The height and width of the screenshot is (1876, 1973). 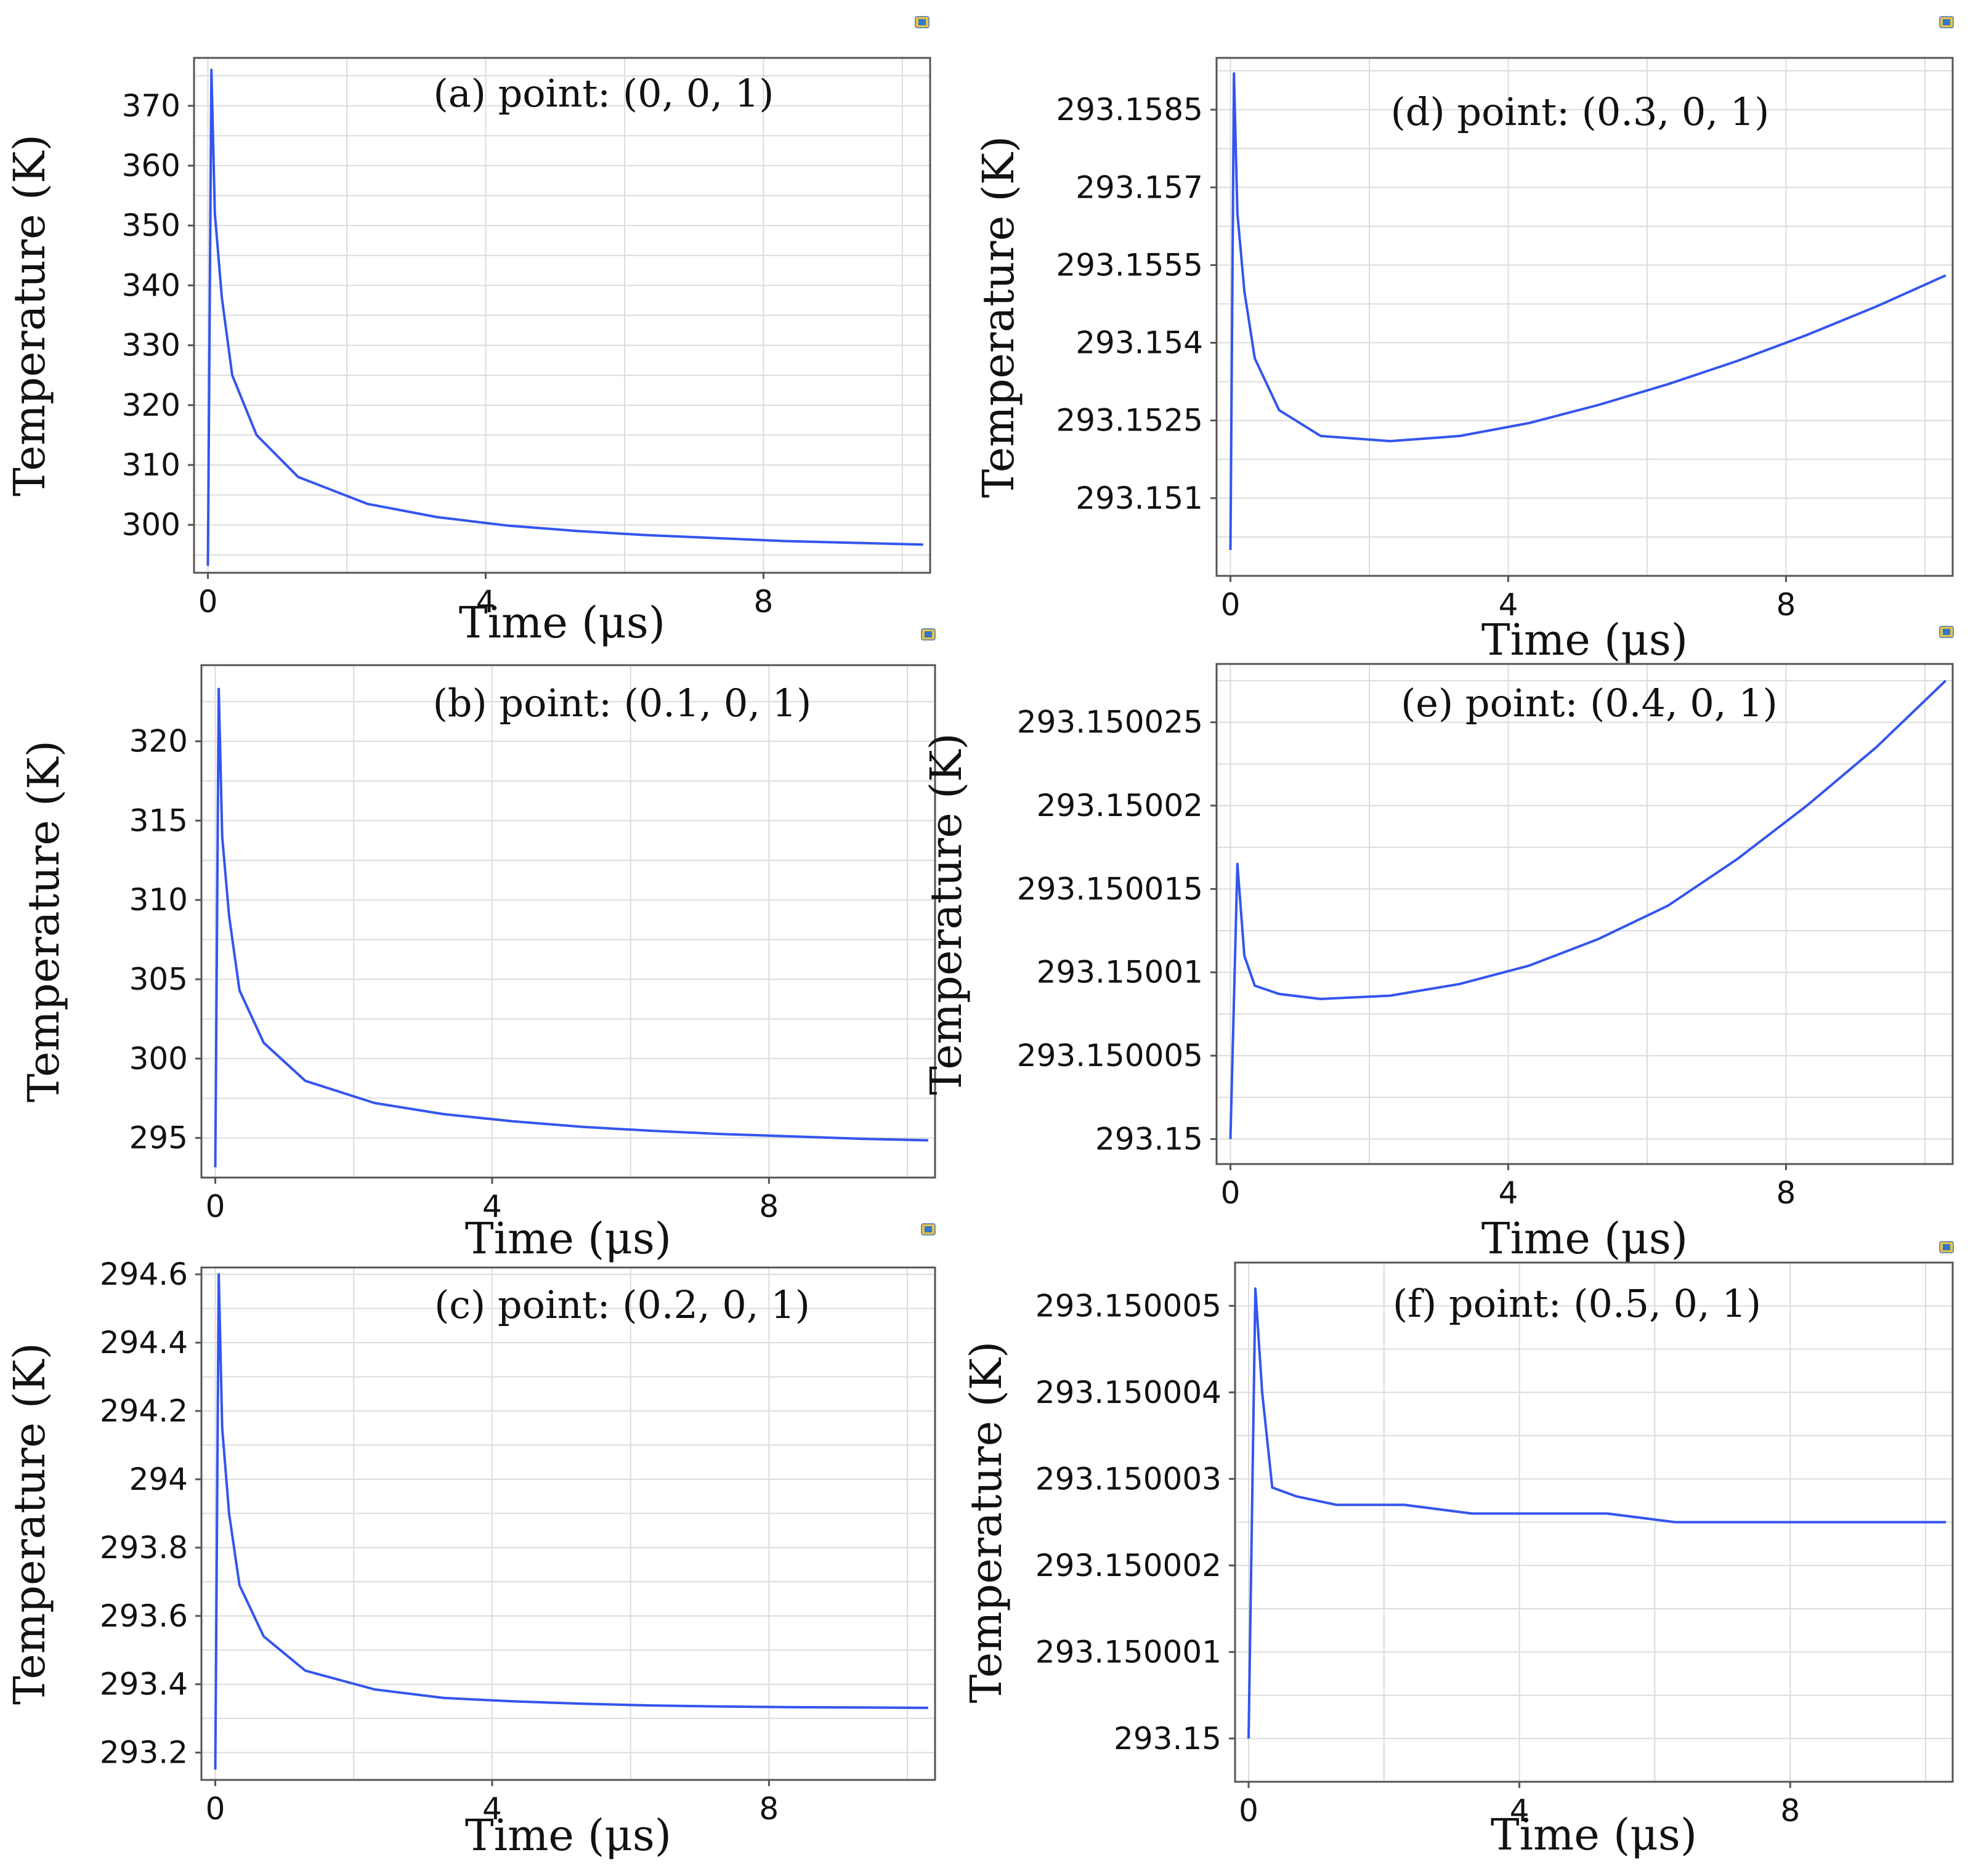 I want to click on y-tick-label: 294.6, so click(x=144, y=1274).